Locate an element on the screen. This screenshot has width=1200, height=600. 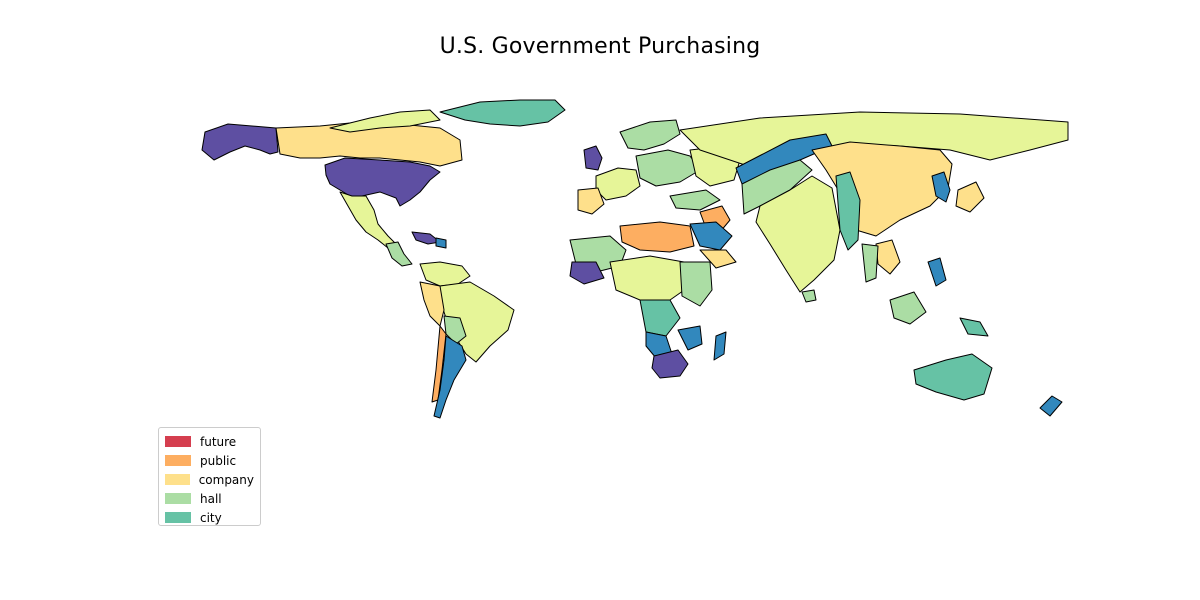
region-japan is located at coordinates (970, 197).